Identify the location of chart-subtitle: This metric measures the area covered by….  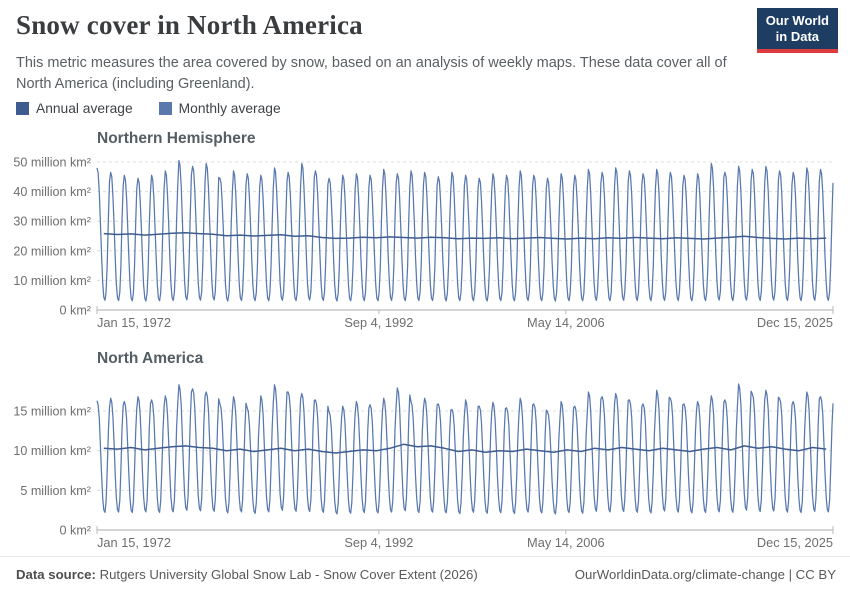
(371, 73).